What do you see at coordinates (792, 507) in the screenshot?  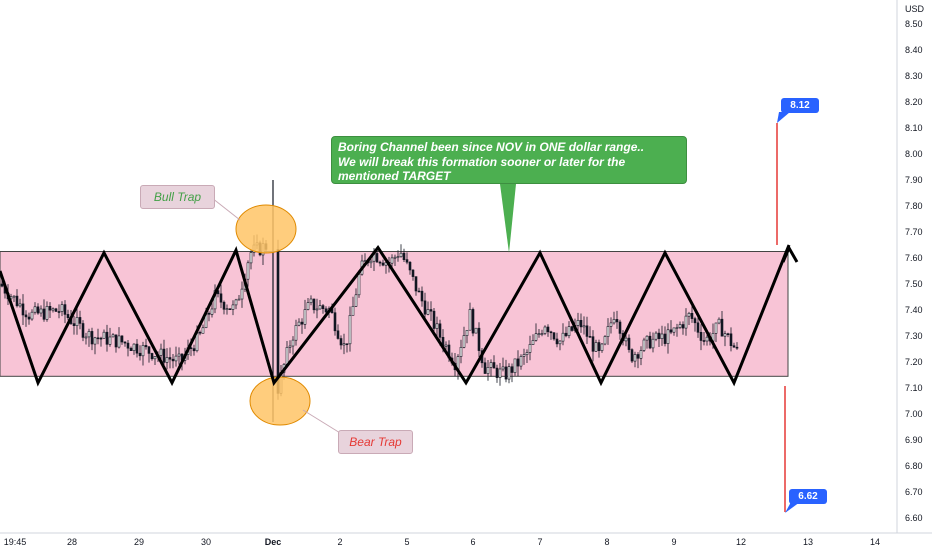 I see `lower-target-pointer` at bounding box center [792, 507].